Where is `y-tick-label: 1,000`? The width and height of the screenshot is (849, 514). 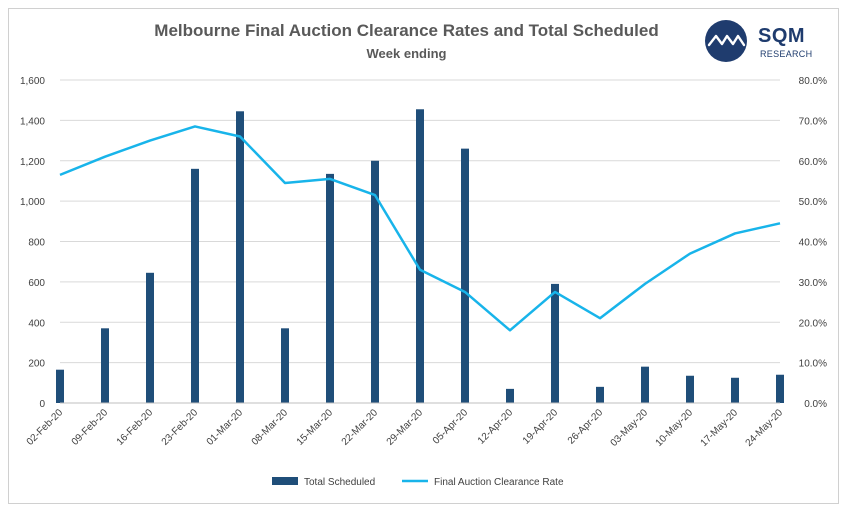
y-tick-label: 1,000 is located at coordinates (32, 202).